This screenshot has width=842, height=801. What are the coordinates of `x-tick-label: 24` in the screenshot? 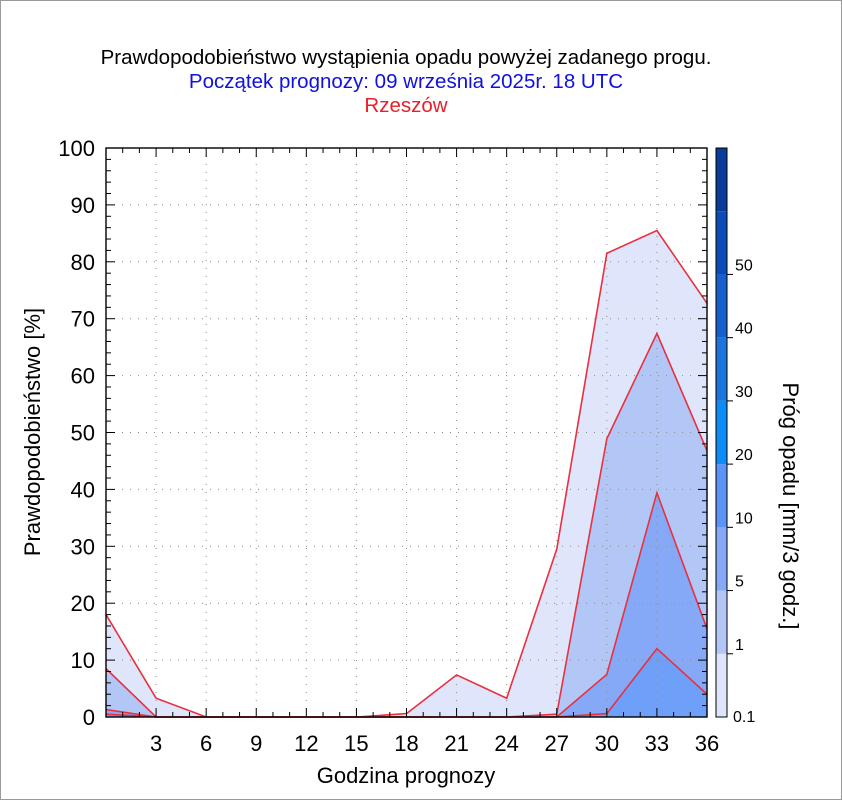 It's located at (506, 743).